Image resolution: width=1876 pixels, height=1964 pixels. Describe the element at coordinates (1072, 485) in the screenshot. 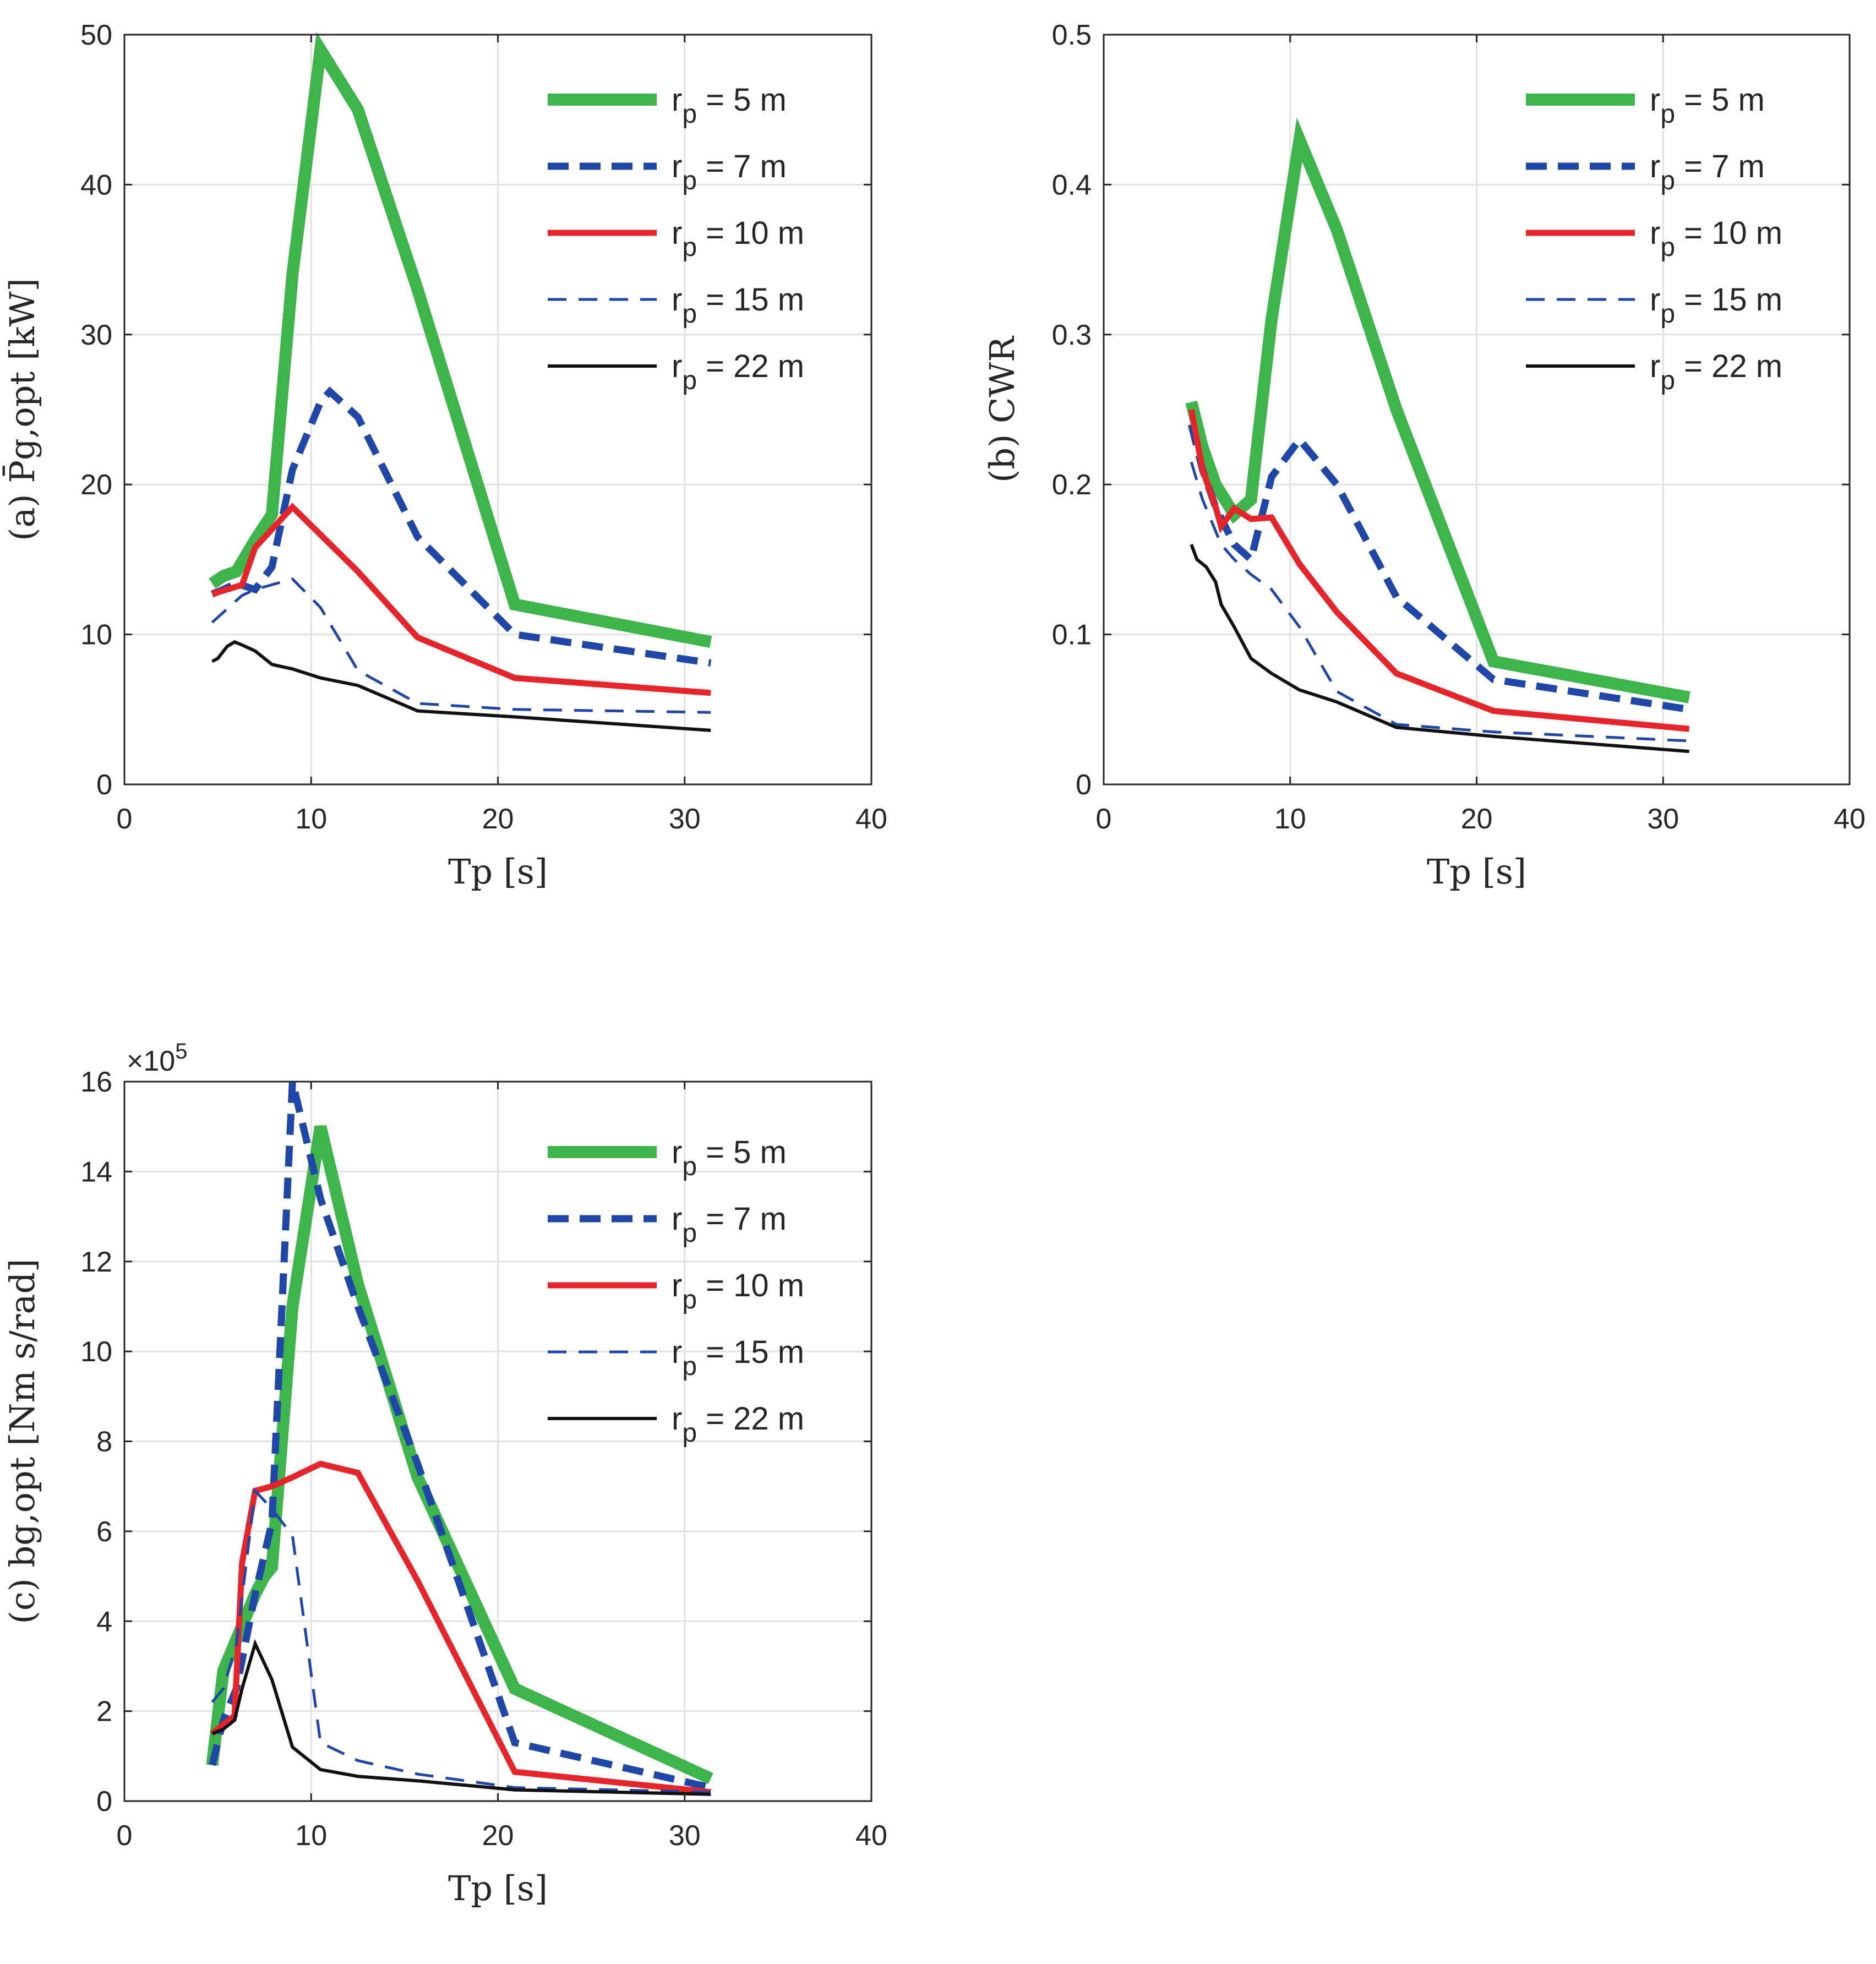

I see `y-tick-label: 0.2` at that location.